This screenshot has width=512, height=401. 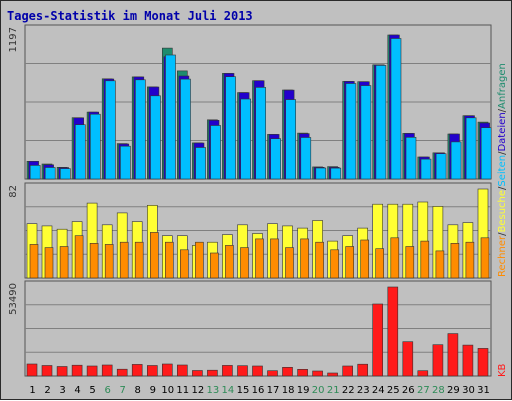 I want to click on day-label-15: 15, so click(x=243, y=390).